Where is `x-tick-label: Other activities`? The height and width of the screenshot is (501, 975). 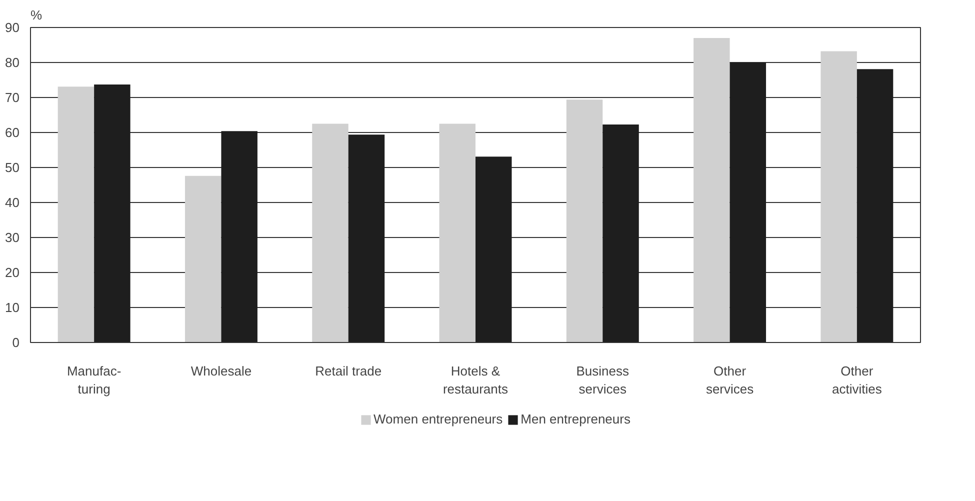 x-tick-label: Other activities is located at coordinates (857, 380).